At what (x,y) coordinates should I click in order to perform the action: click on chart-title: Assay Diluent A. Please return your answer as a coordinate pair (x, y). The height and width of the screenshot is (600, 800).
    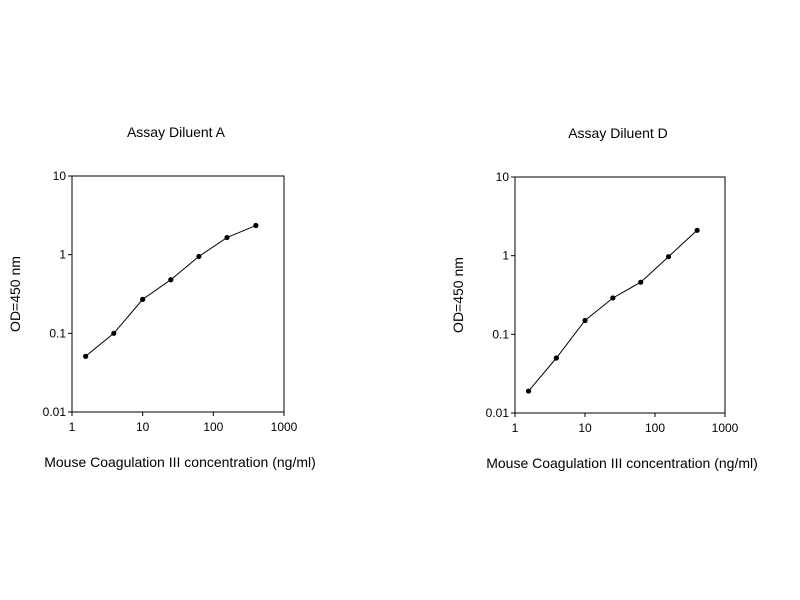
    Looking at the image, I should click on (176, 132).